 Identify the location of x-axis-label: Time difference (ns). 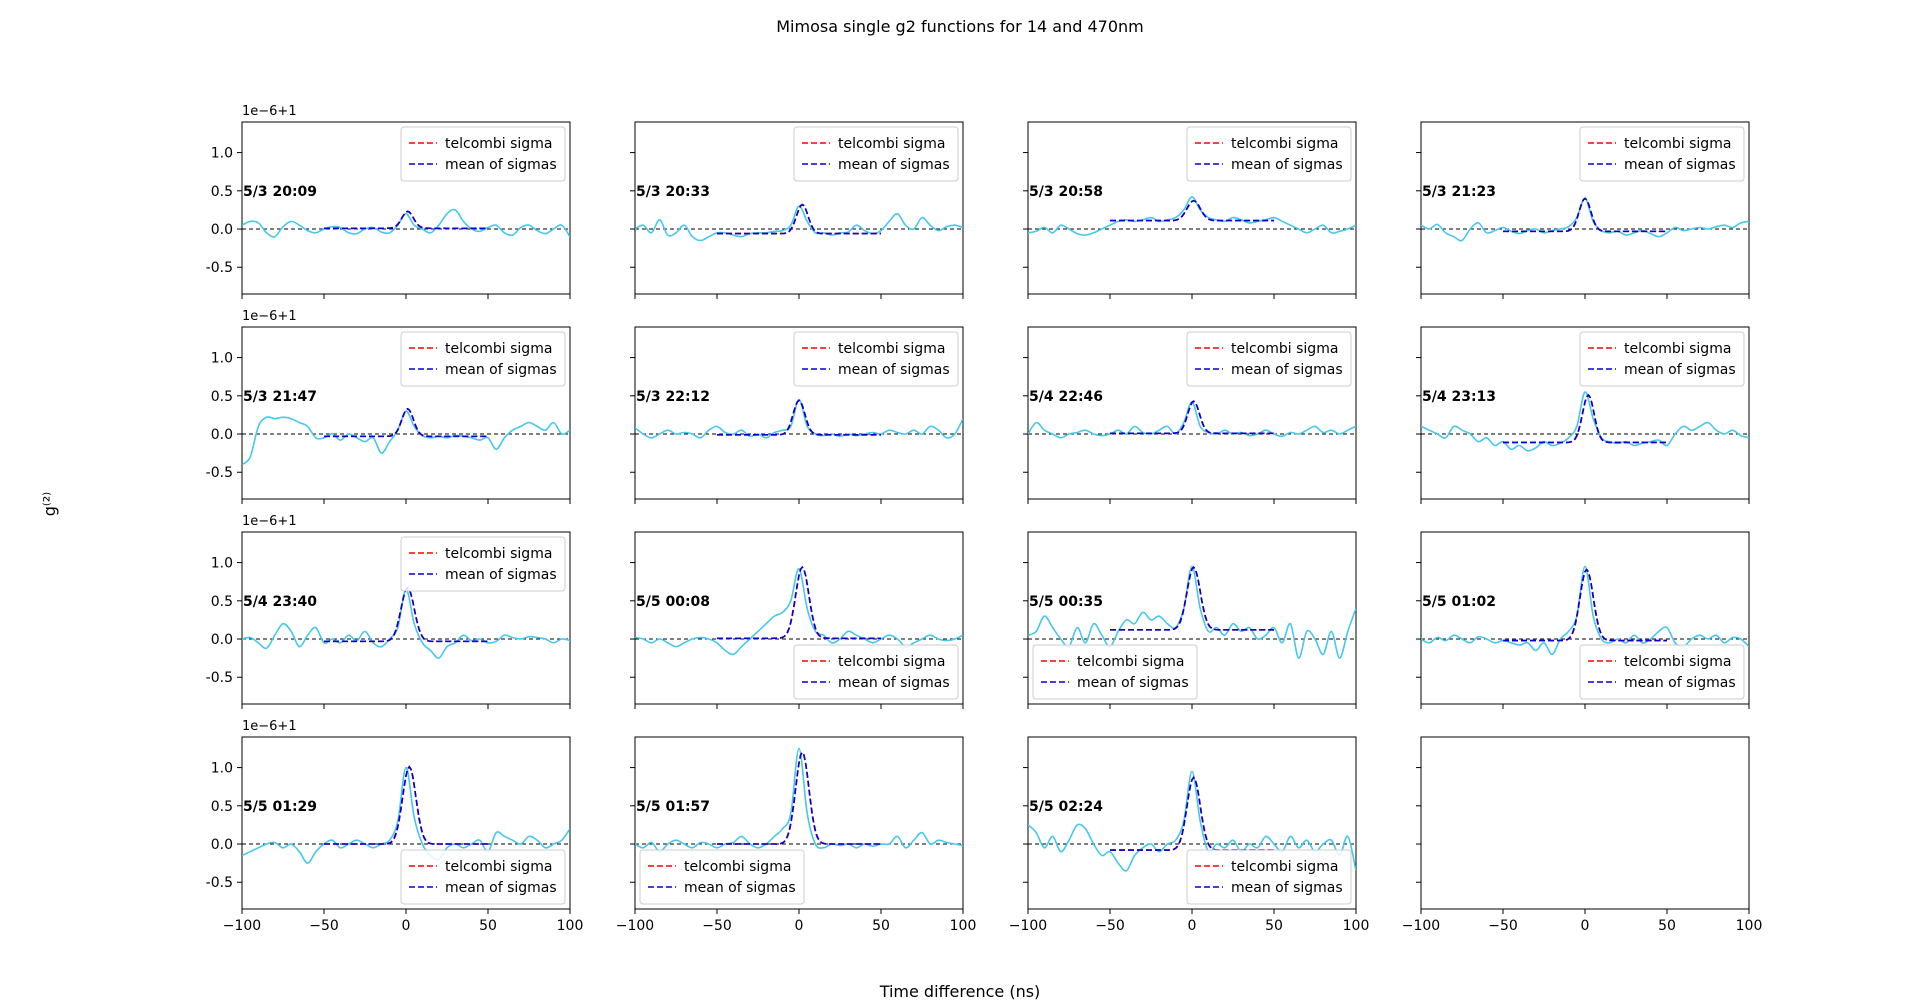
(960, 991).